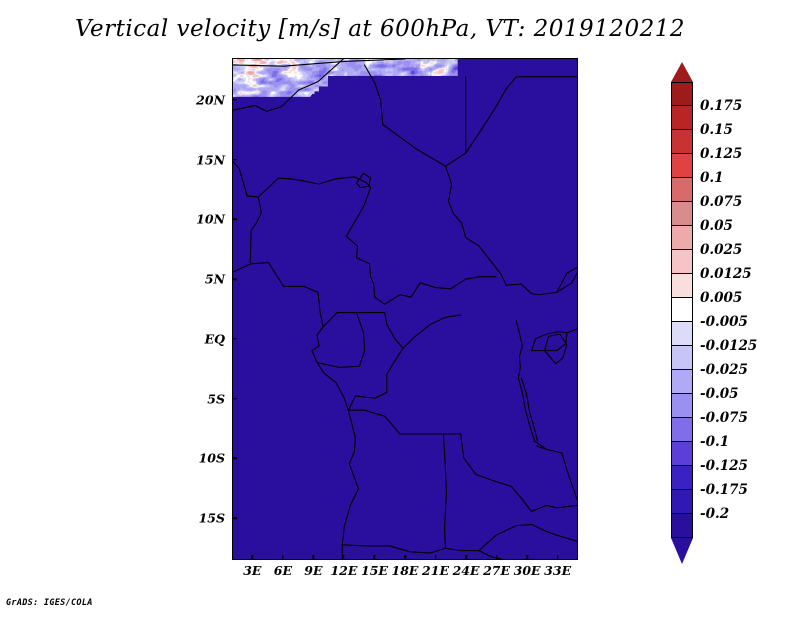 Image resolution: width=800 pixels, height=618 pixels. I want to click on y-axis-label: 10S, so click(211, 458).